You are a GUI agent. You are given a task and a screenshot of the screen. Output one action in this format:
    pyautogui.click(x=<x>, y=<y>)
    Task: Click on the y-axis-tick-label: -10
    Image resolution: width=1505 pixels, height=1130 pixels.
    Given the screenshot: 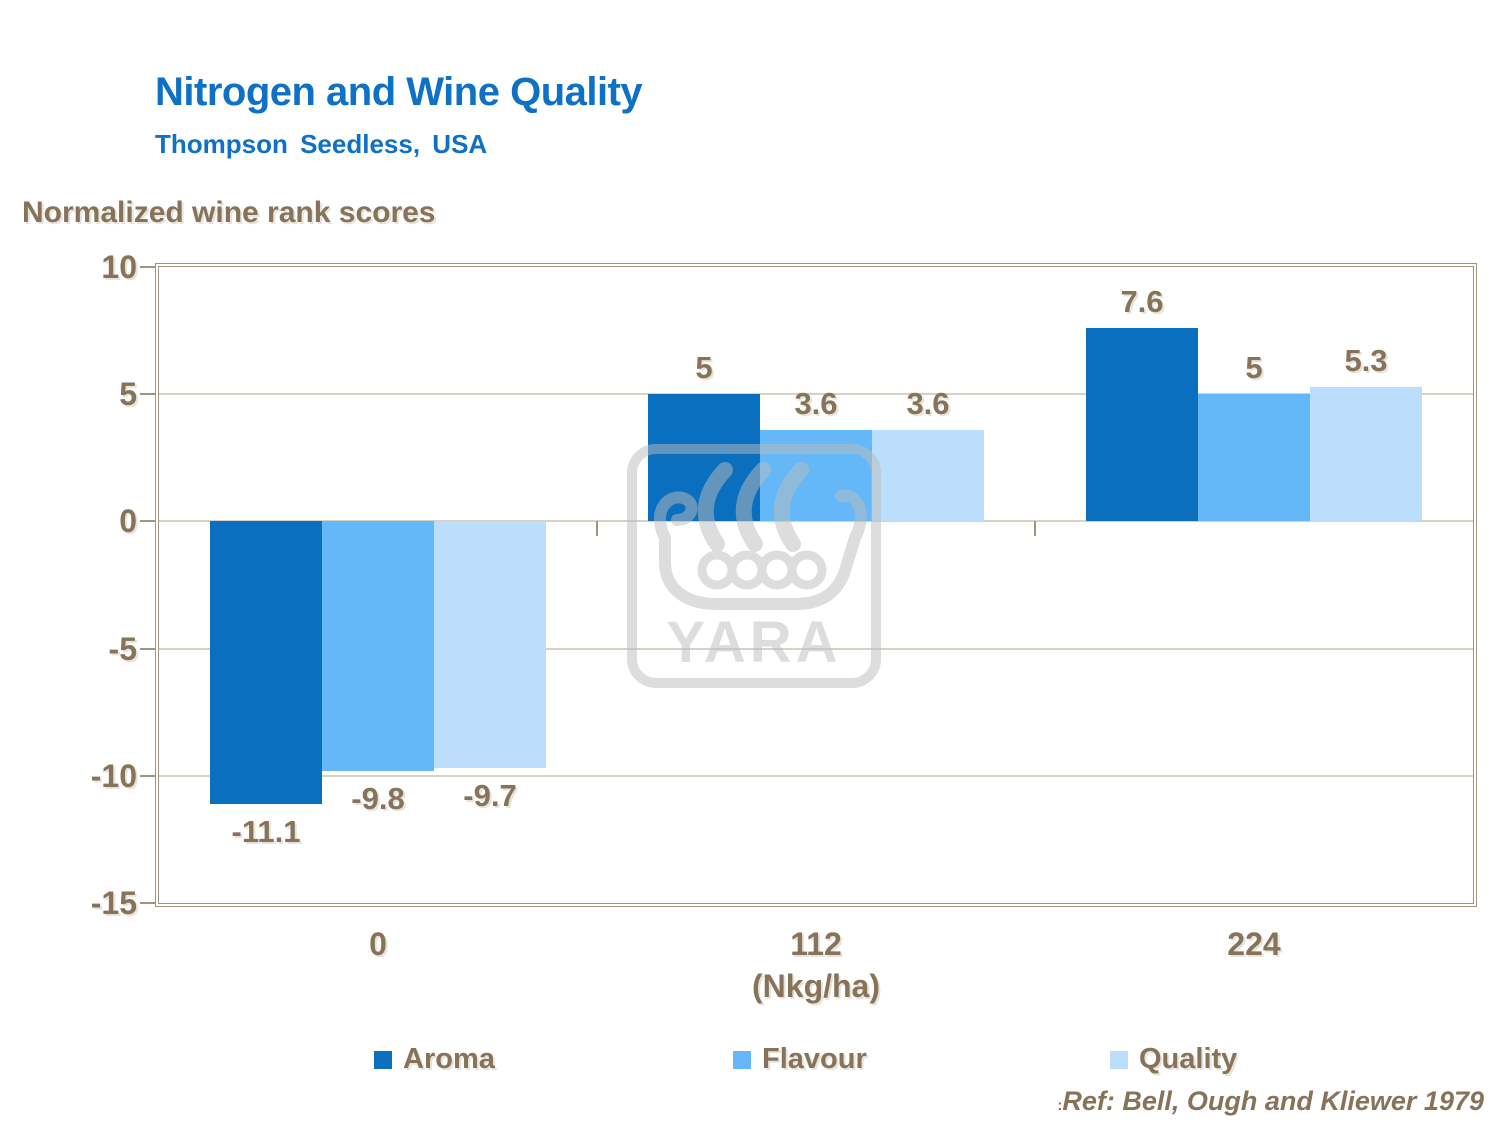 What is the action you would take?
    pyautogui.click(x=113, y=775)
    